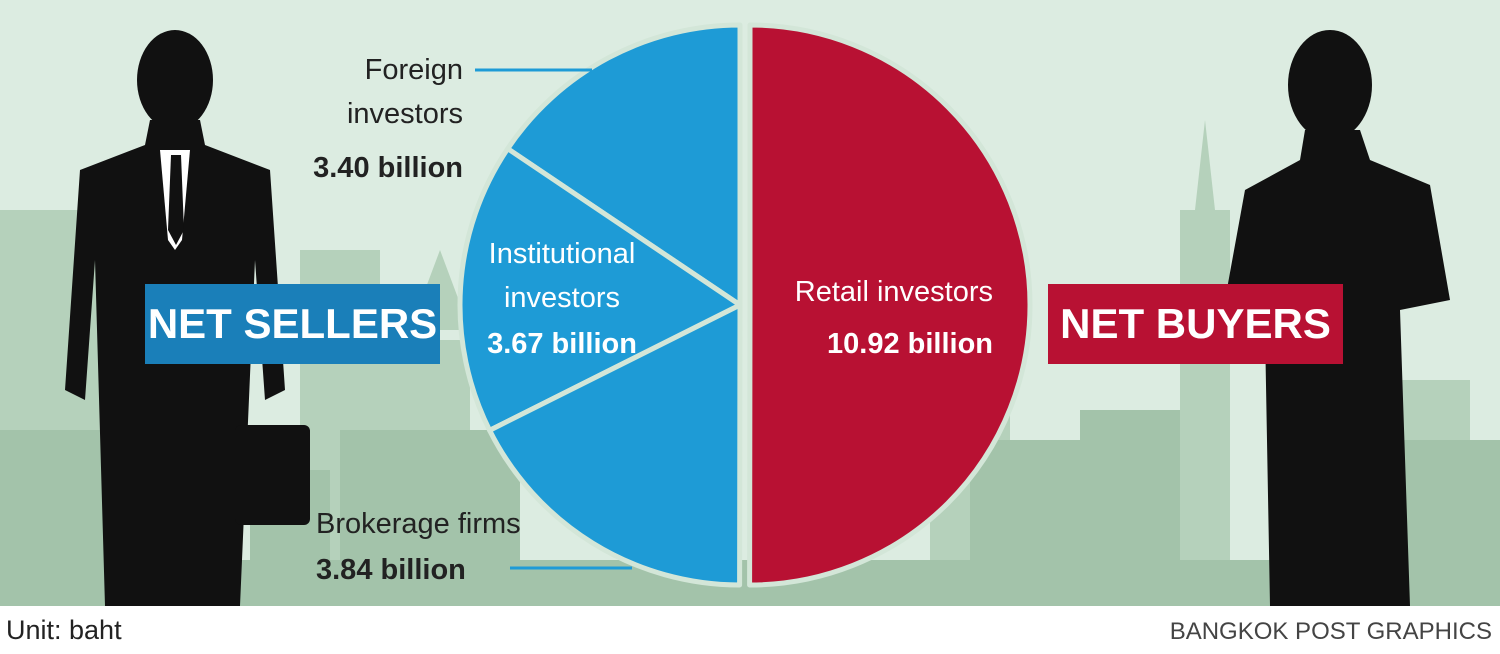 The height and width of the screenshot is (654, 1500). Describe the element at coordinates (176, 200) in the screenshot. I see `tie` at that location.